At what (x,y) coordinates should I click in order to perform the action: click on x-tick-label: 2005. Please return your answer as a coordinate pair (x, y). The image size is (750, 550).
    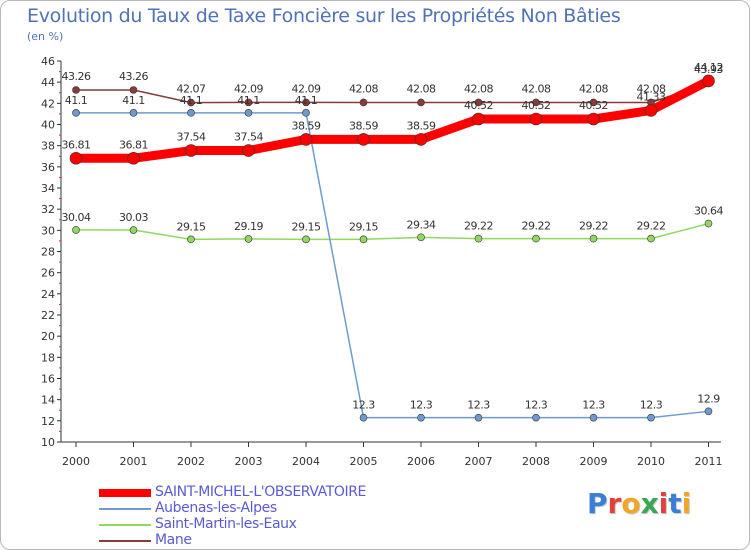
    Looking at the image, I should click on (364, 461).